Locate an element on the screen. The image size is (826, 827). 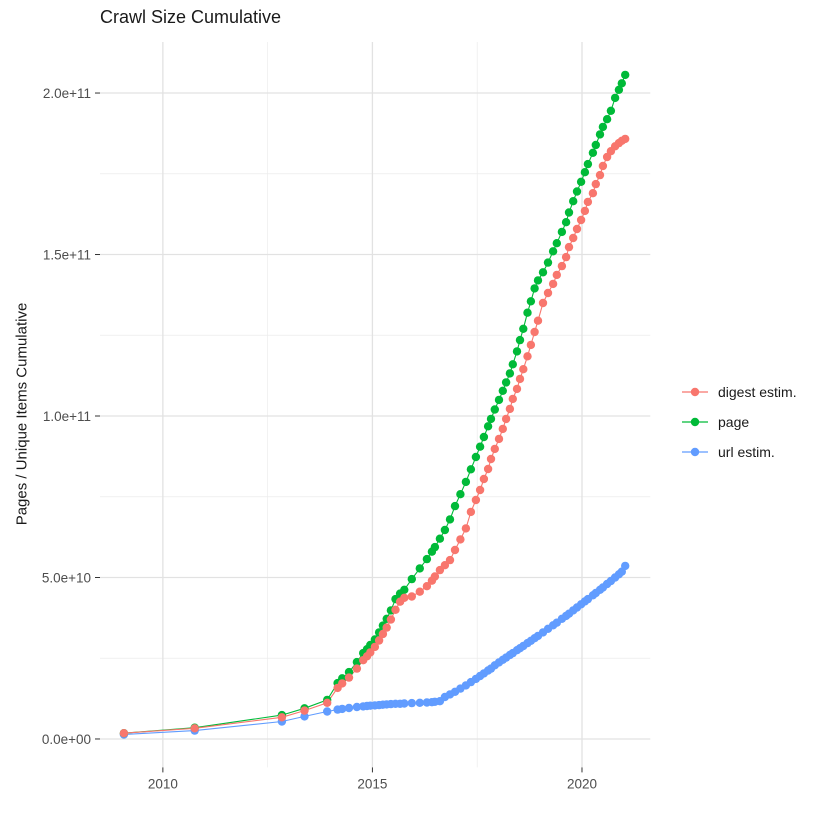
chart-title: Crawl Size Cumulative is located at coordinates (191, 17).